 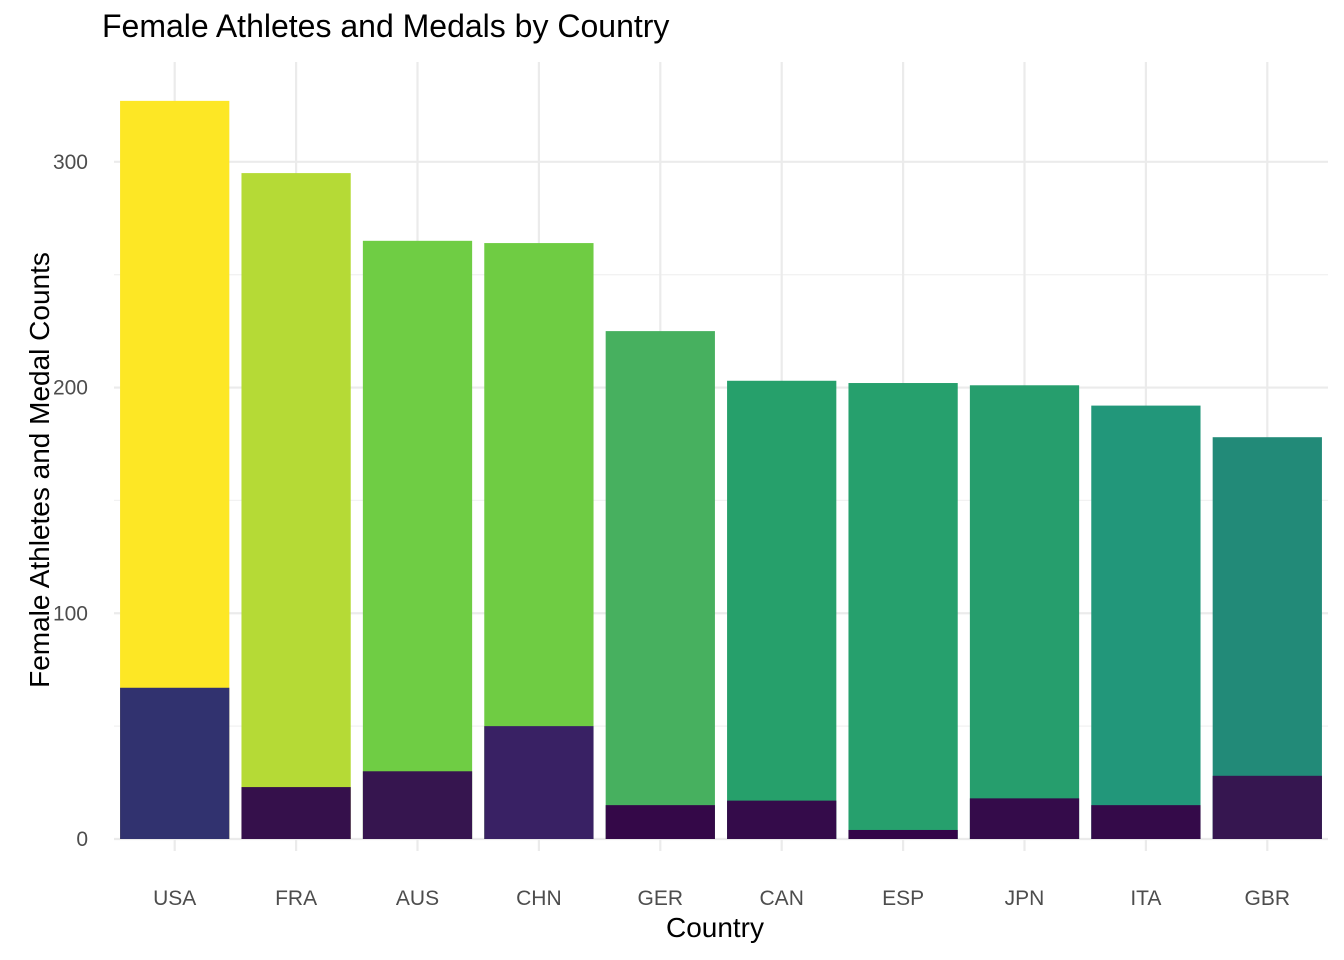 I want to click on x-tick-label: GBR, so click(x=1268, y=898).